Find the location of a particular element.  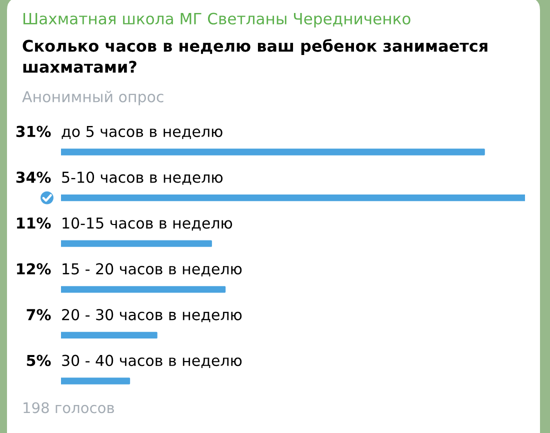

text: Шахматная школа МГ Светланы Чередниченко is located at coordinates (217, 20).